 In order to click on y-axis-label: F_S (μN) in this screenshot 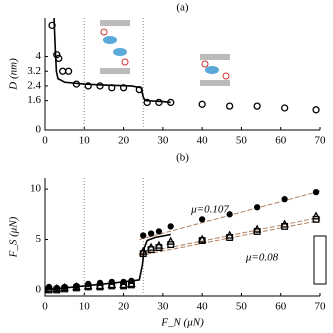, I will do `click(14, 237)`.